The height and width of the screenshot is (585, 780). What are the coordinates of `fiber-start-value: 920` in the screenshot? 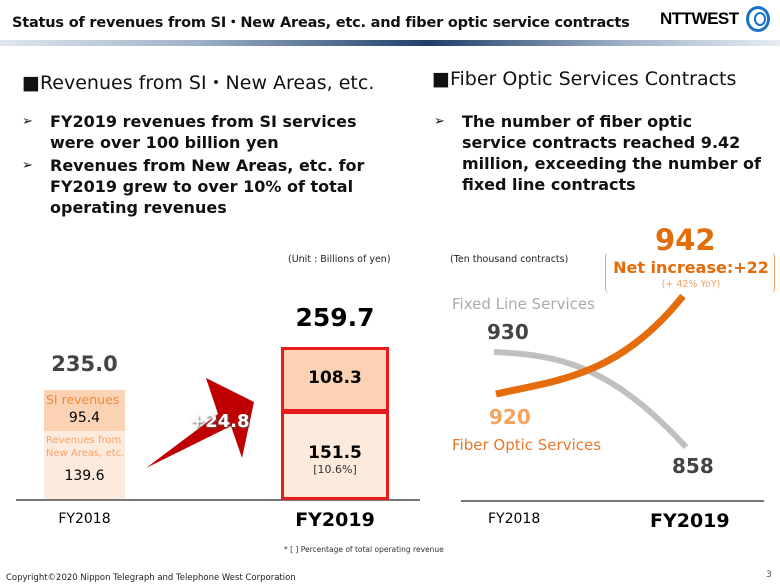 It's located at (510, 417).